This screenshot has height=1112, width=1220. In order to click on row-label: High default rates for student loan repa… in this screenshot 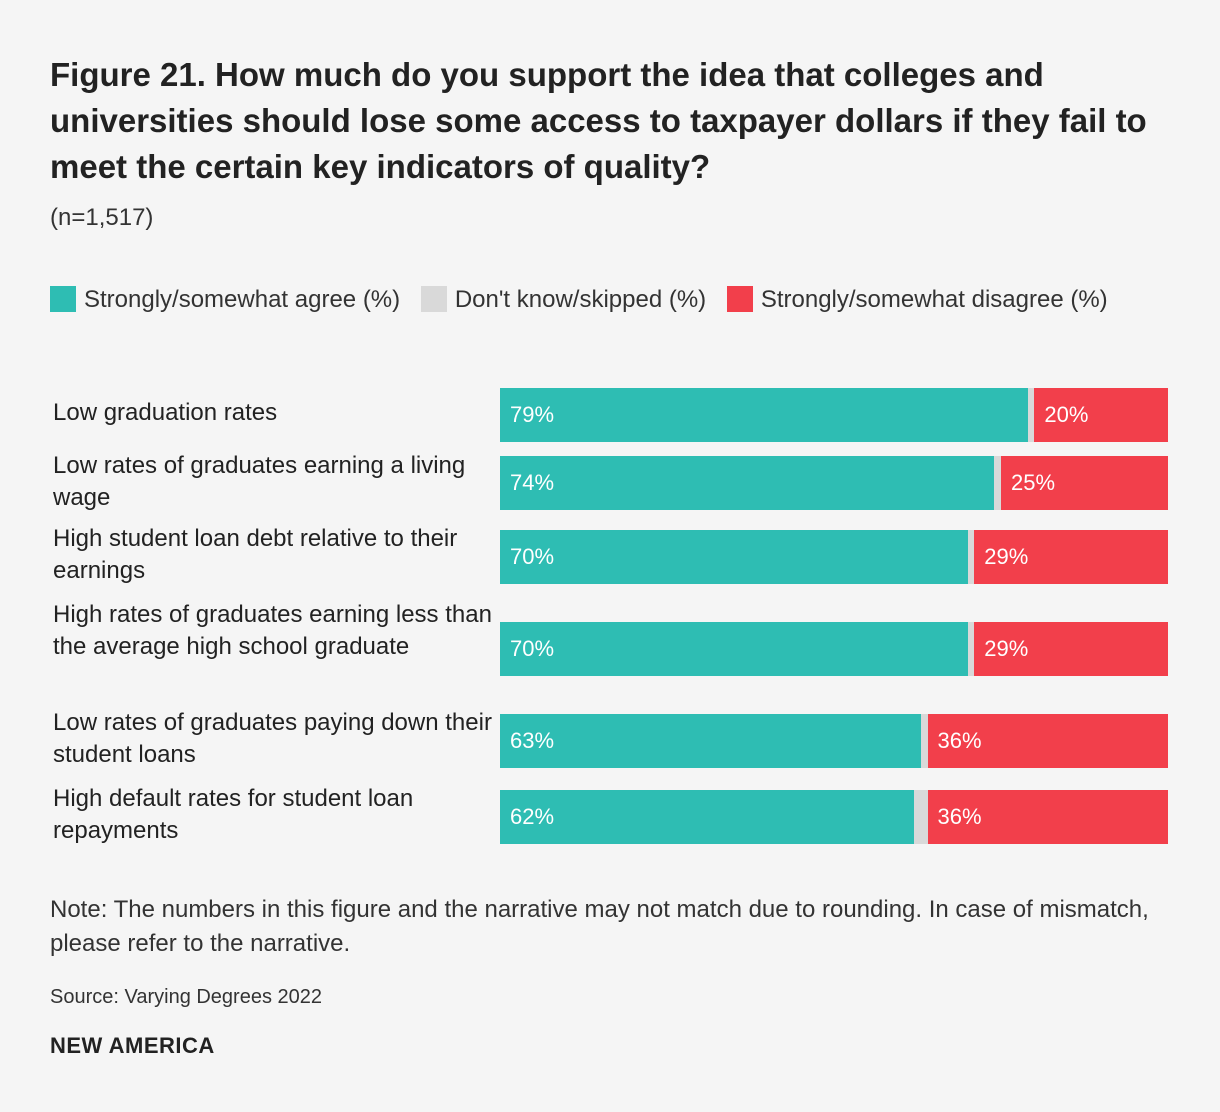, I will do `click(233, 814)`.